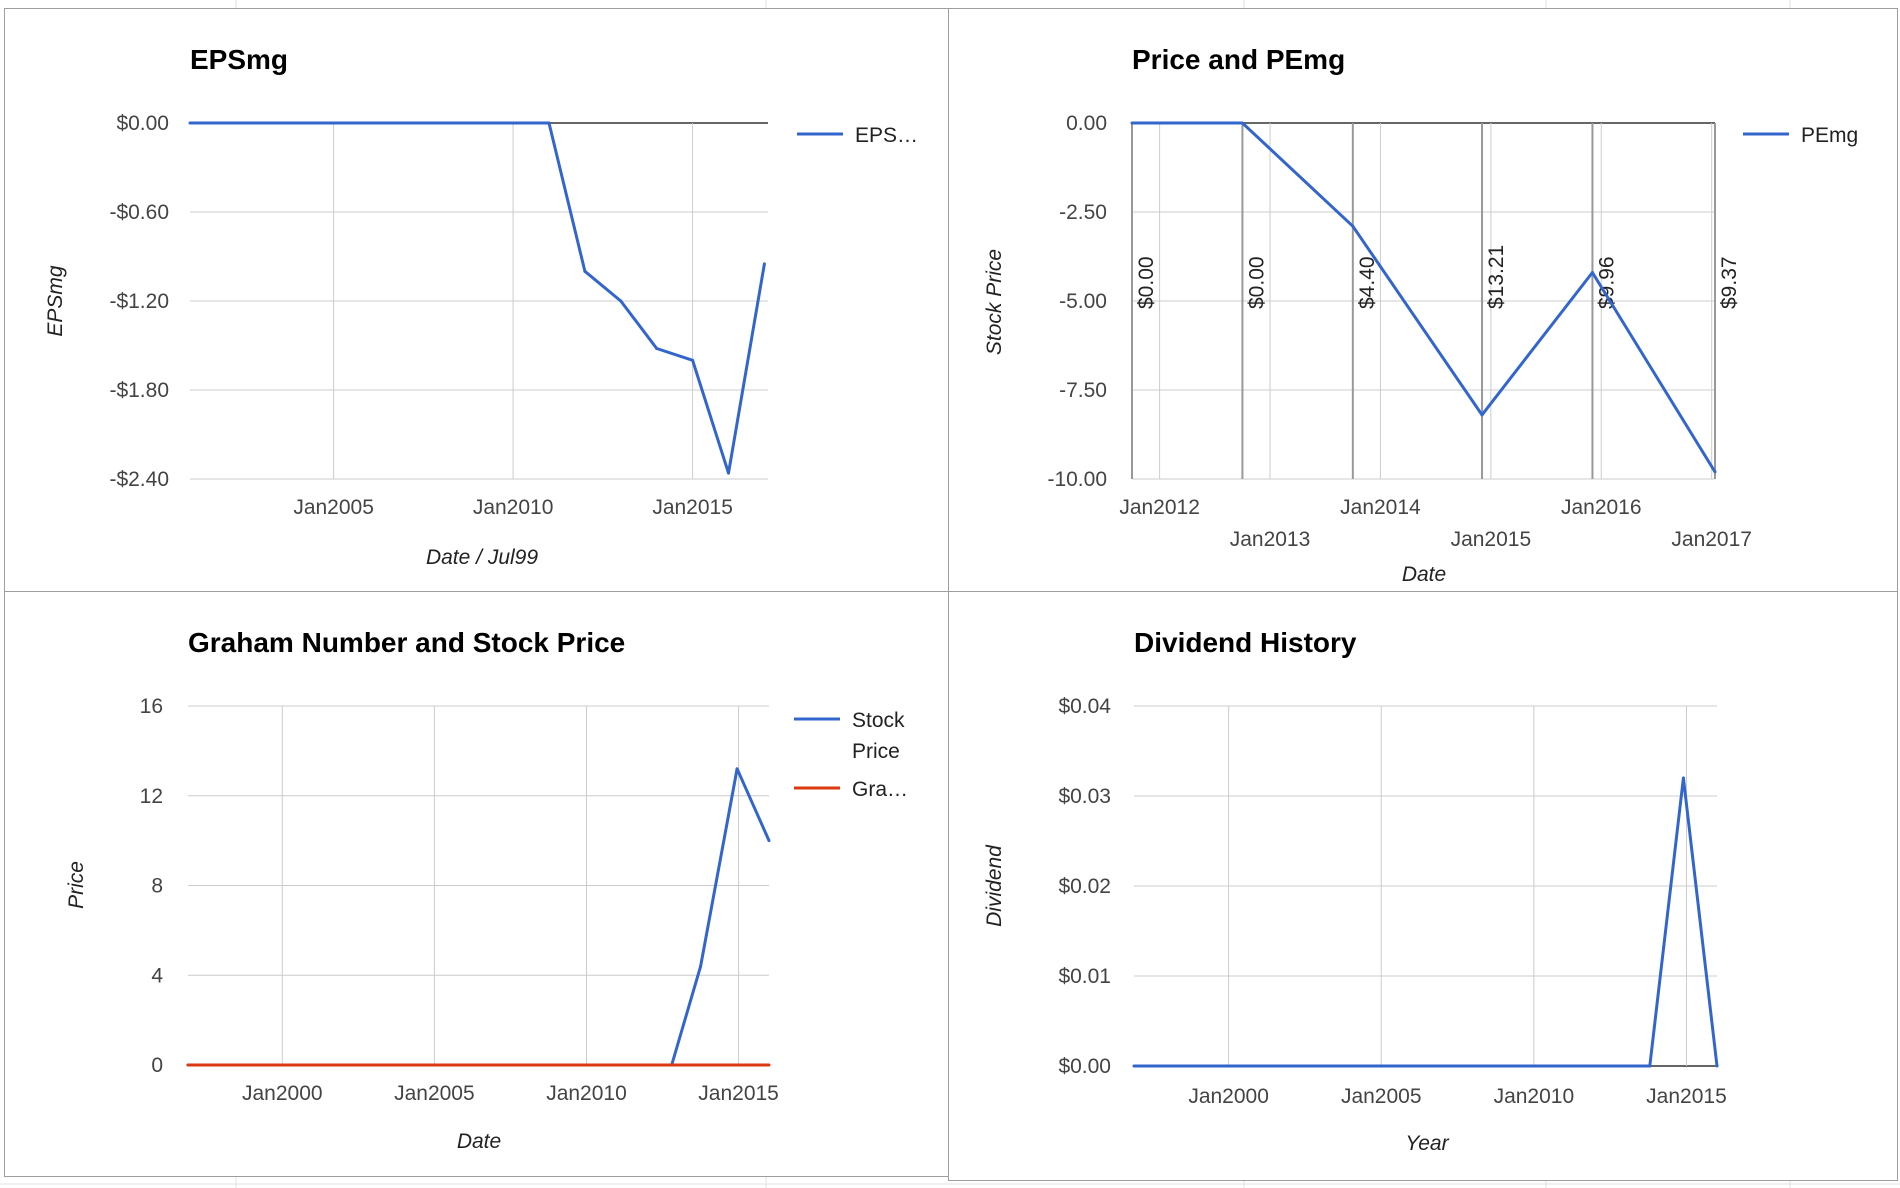 The width and height of the screenshot is (1900, 1188). What do you see at coordinates (139, 301) in the screenshot?
I see `y-tick-label: -$1.20` at bounding box center [139, 301].